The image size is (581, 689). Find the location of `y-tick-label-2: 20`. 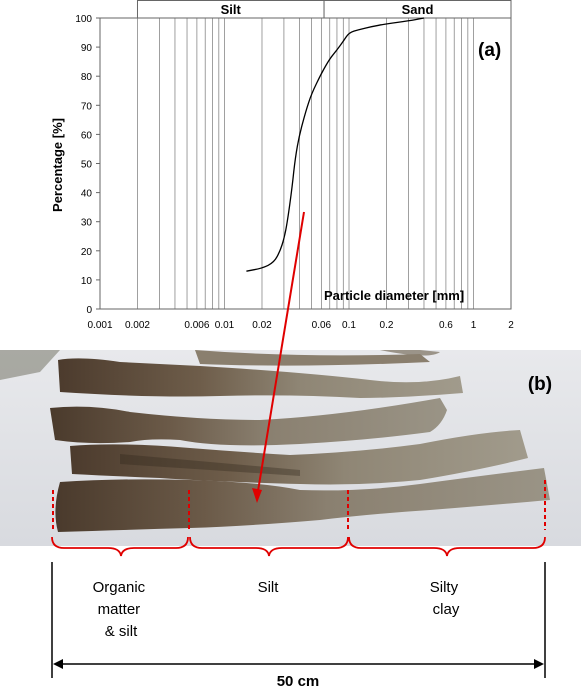

y-tick-label-2: 20 is located at coordinates (87, 252).